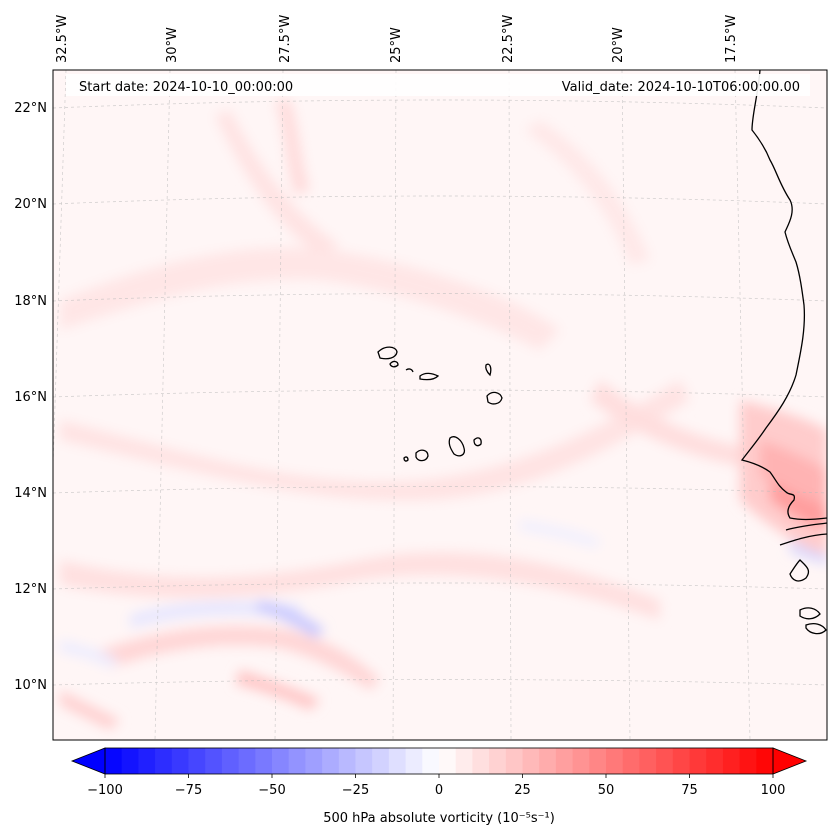 This screenshot has height=839, width=837. I want to click on colorbar-tick-label: 0, so click(439, 790).